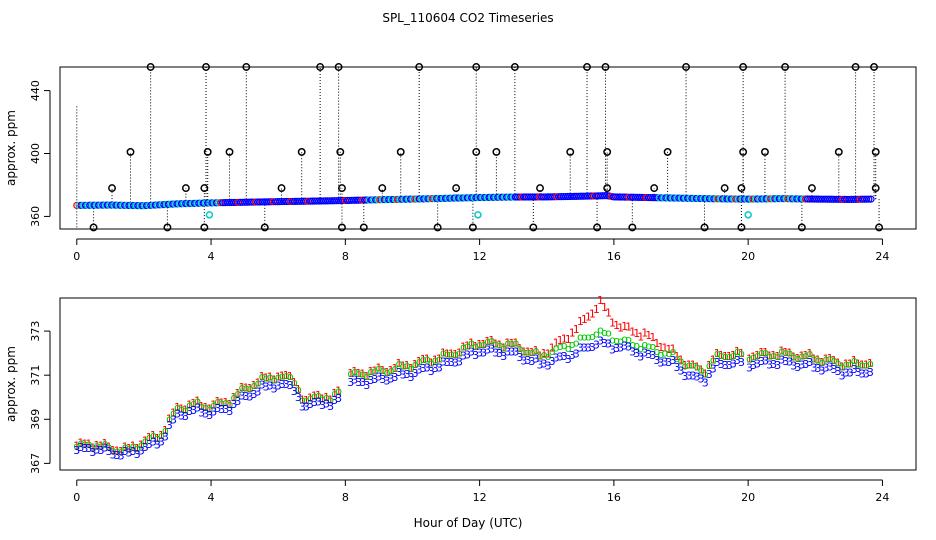 The image size is (936, 540). What do you see at coordinates (35, 153) in the screenshot?
I see `y-tick-label: 400` at bounding box center [35, 153].